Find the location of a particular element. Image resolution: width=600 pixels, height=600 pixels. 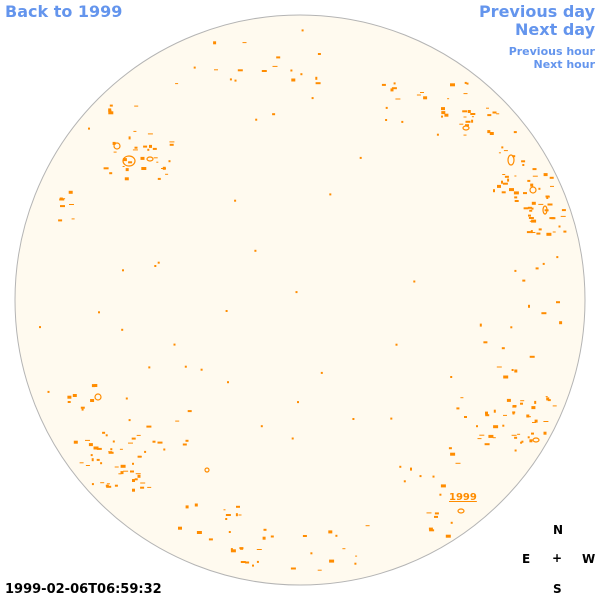

next-hour-link: Next hour is located at coordinates (564, 64).